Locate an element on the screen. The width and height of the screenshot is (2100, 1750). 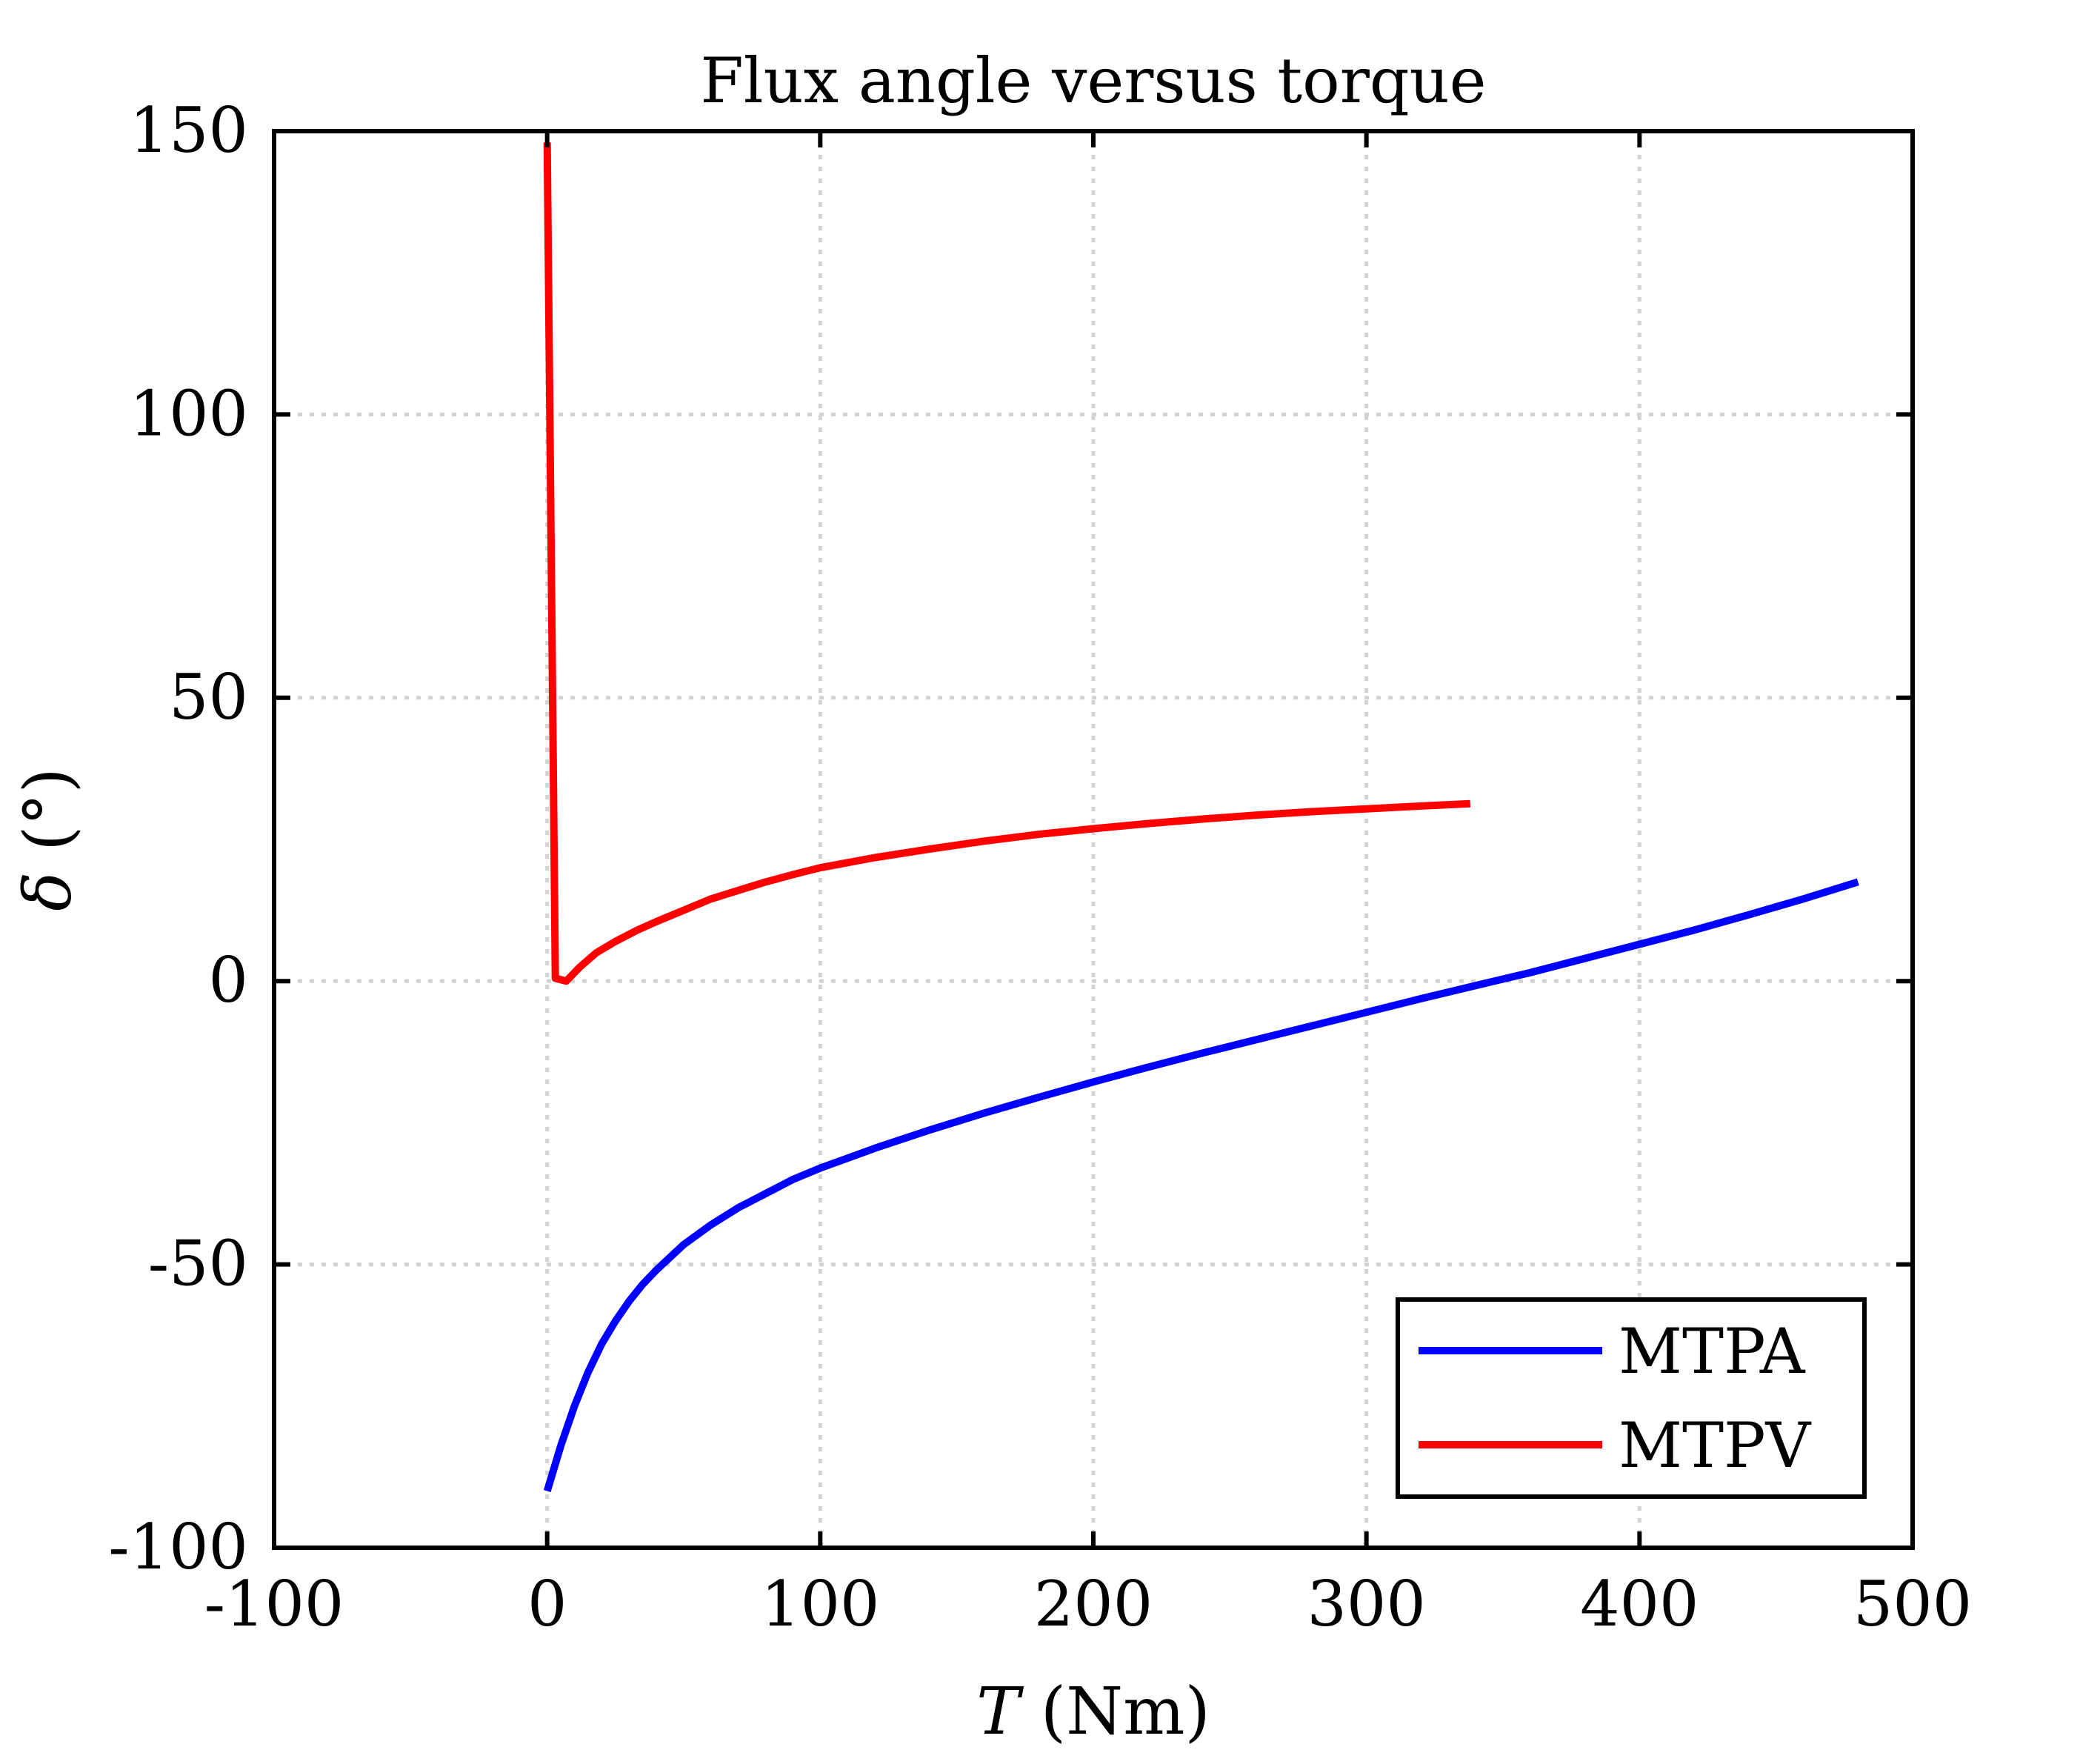
legend-label-mtpv: MTPV is located at coordinates (1715, 1445).